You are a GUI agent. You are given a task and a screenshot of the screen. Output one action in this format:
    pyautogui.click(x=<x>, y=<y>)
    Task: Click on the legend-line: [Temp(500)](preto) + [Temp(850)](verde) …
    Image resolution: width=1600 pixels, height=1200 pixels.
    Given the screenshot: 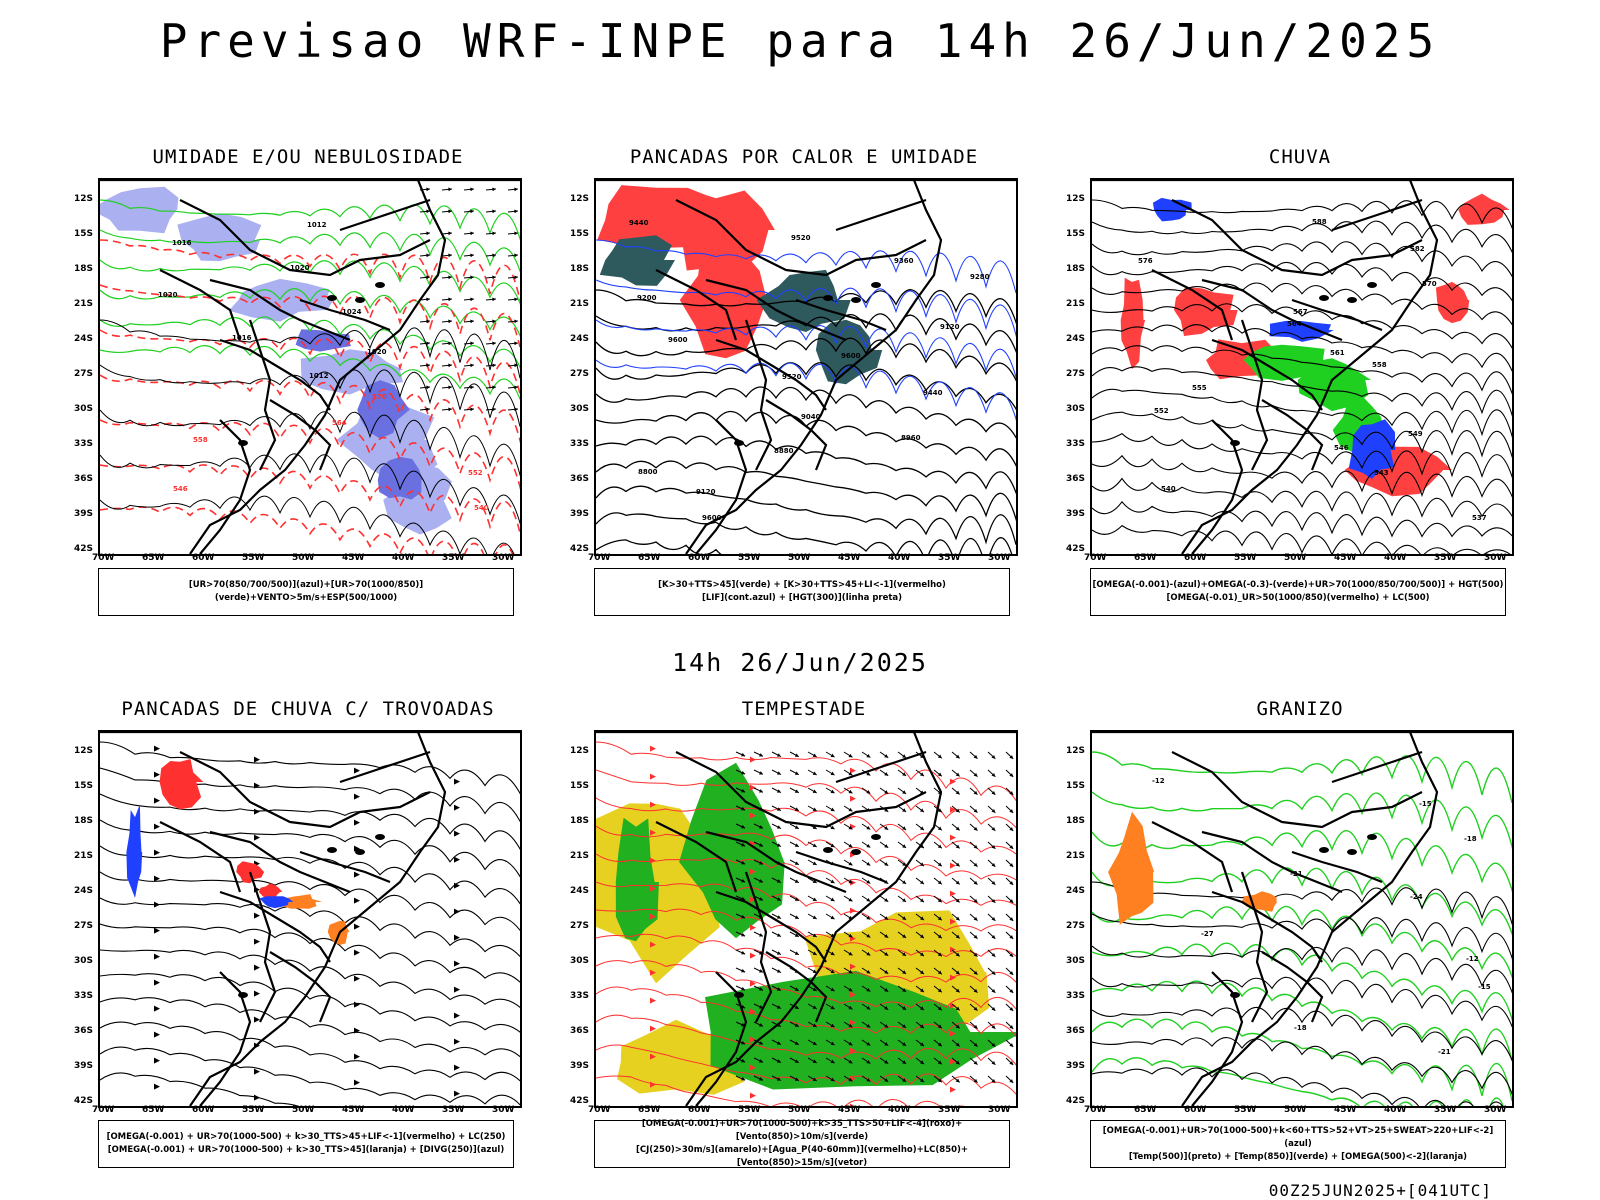 What is the action you would take?
    pyautogui.click(x=1298, y=1156)
    